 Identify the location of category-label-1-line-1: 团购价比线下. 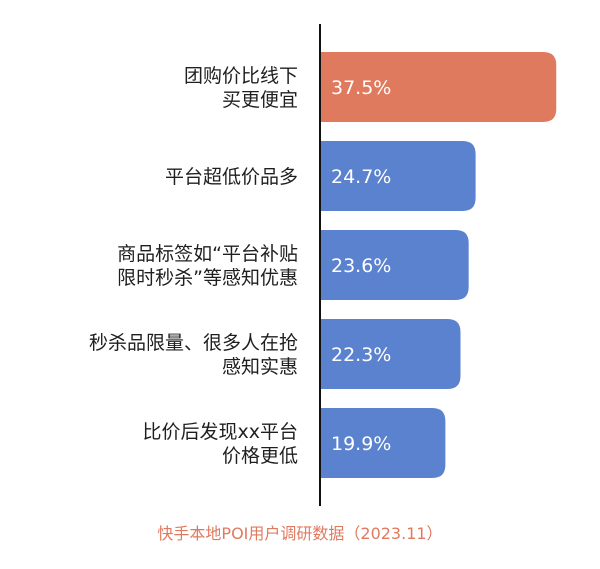
(241, 76).